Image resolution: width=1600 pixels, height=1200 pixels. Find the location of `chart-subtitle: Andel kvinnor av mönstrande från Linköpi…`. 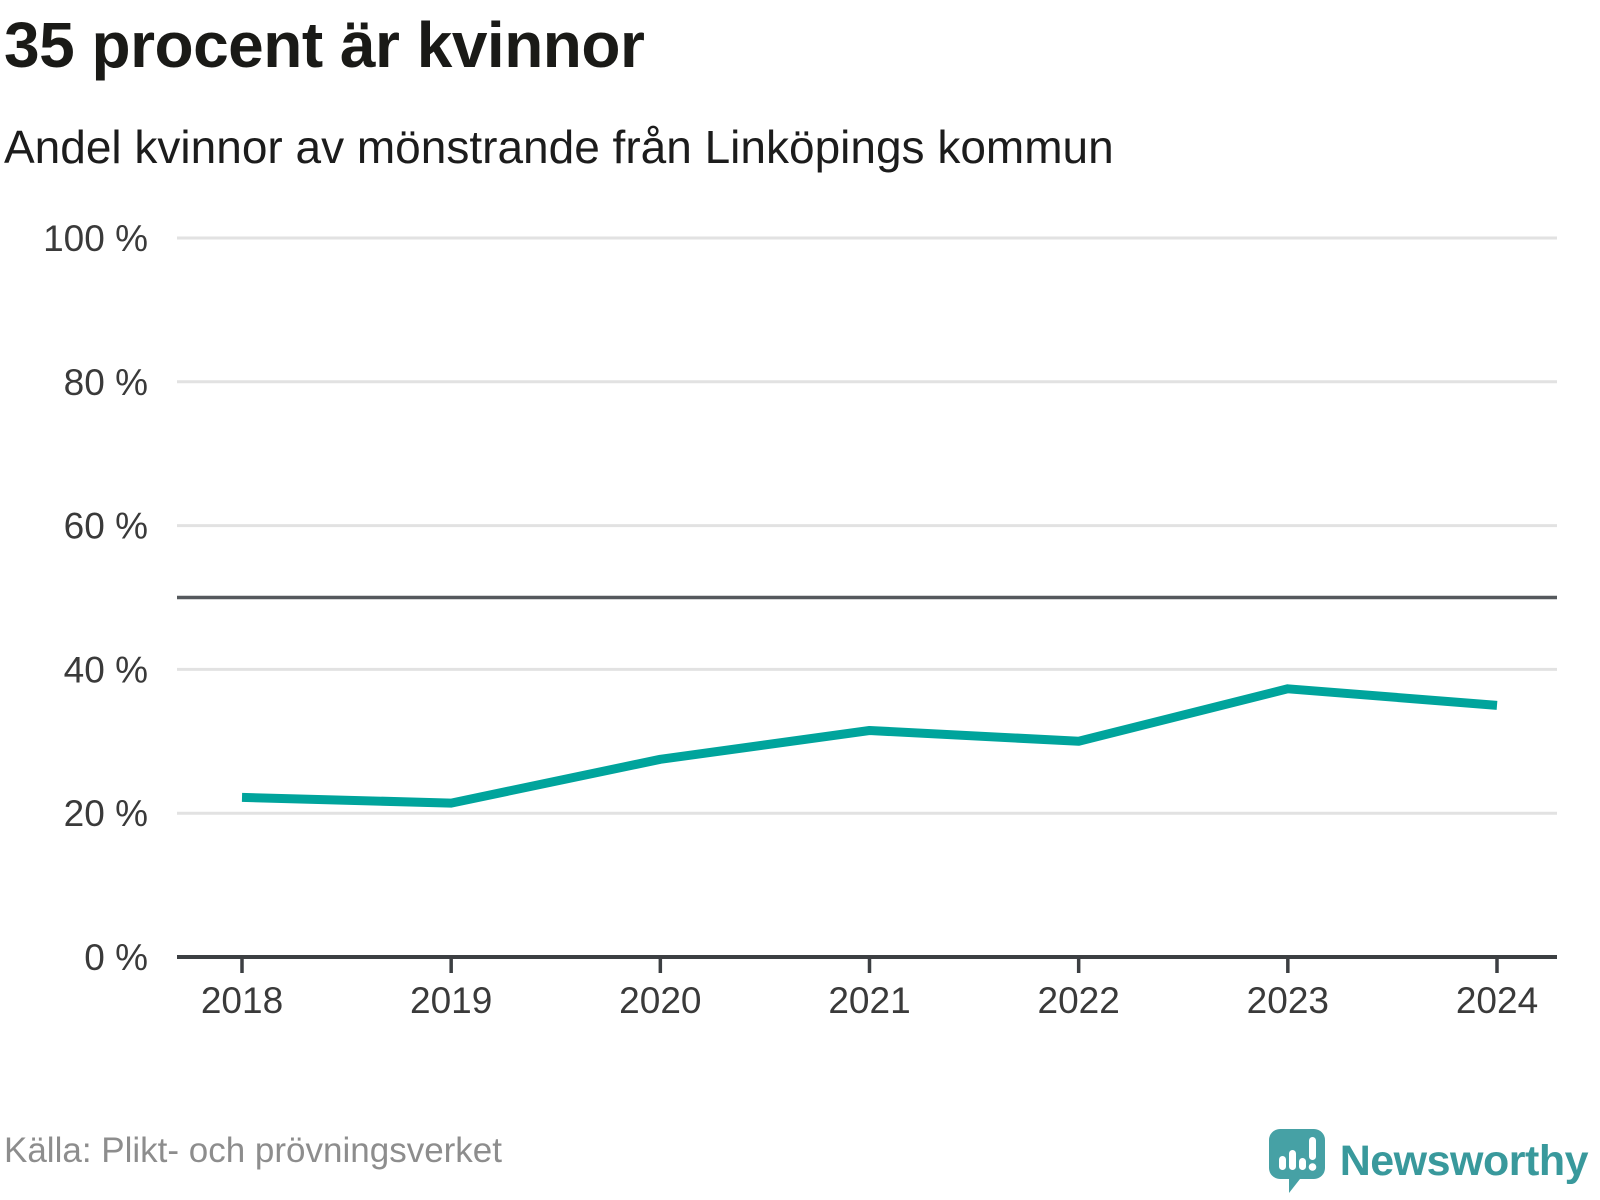

chart-subtitle: Andel kvinnor av mönstrande från Linköpi… is located at coordinates (559, 147).